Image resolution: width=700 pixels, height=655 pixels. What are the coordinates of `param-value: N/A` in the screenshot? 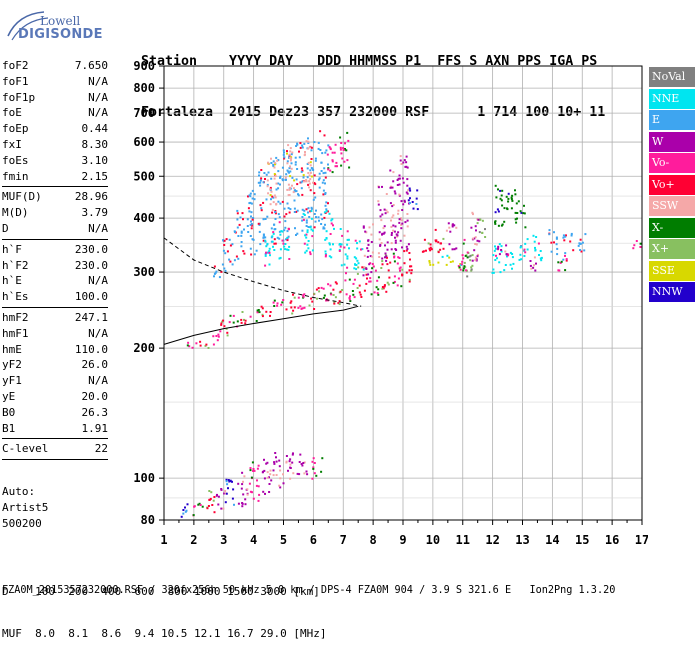 It's located at (98, 281).